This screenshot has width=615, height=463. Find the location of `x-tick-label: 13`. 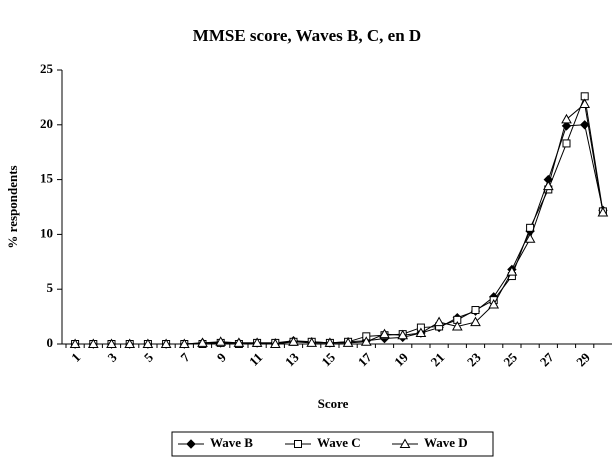

x-tick-label: 13 is located at coordinates (292, 359).